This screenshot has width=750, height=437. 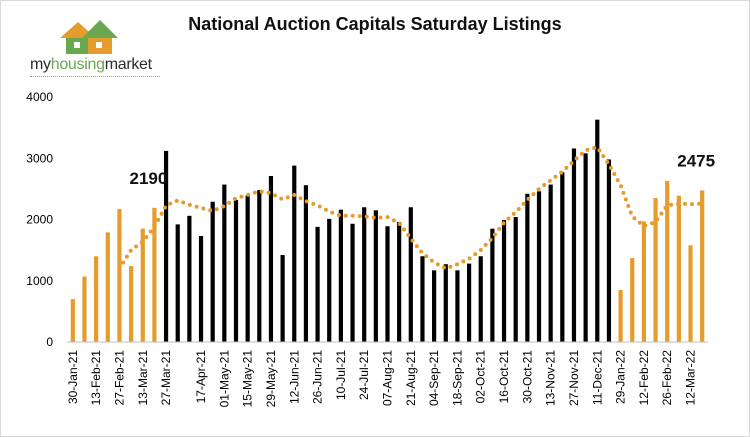 I want to click on x-tick-label: 18-Sep-21, so click(x=457, y=378).